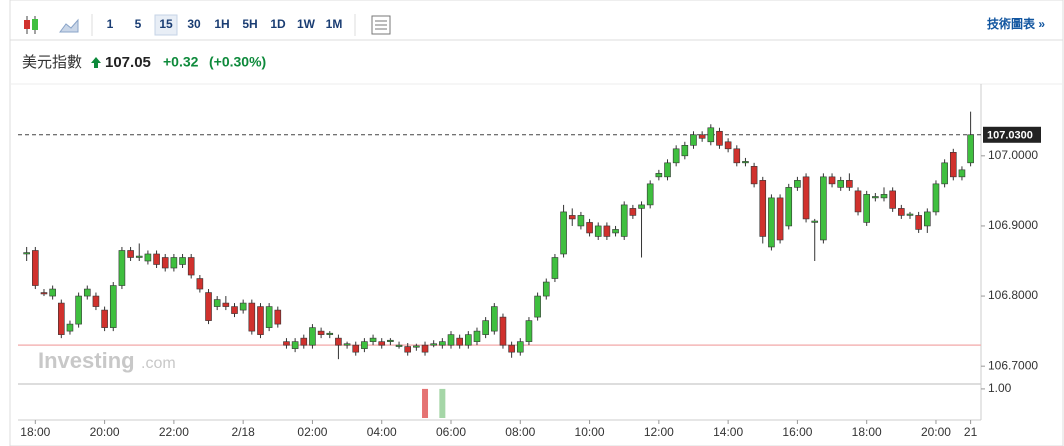  I want to click on interval-button: 1H, so click(221, 24).